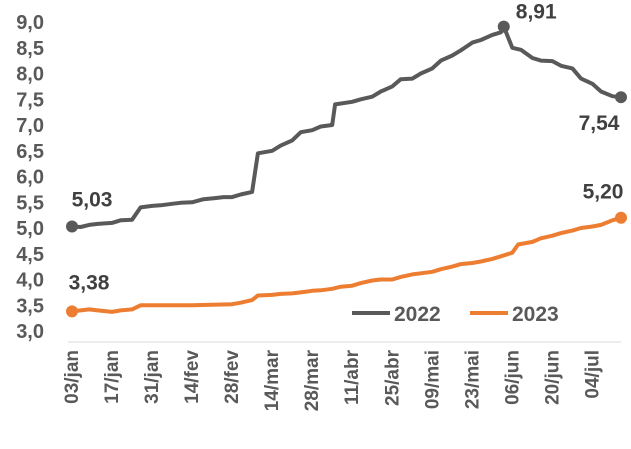 The height and width of the screenshot is (449, 631). What do you see at coordinates (30, 100) in the screenshot?
I see `y-tick-label-7-5: 7,5` at bounding box center [30, 100].